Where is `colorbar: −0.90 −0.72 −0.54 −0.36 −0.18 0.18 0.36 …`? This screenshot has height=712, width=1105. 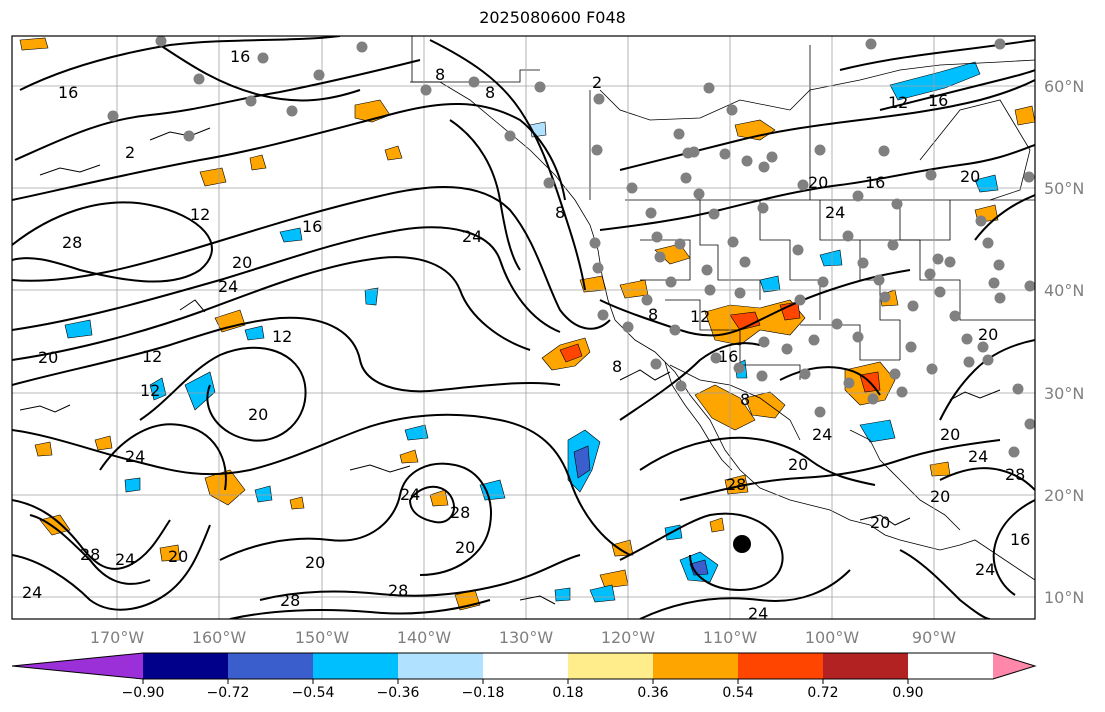 colorbar: −0.90 −0.72 −0.54 −0.36 −0.18 0.18 0.36 … is located at coordinates (524, 676).